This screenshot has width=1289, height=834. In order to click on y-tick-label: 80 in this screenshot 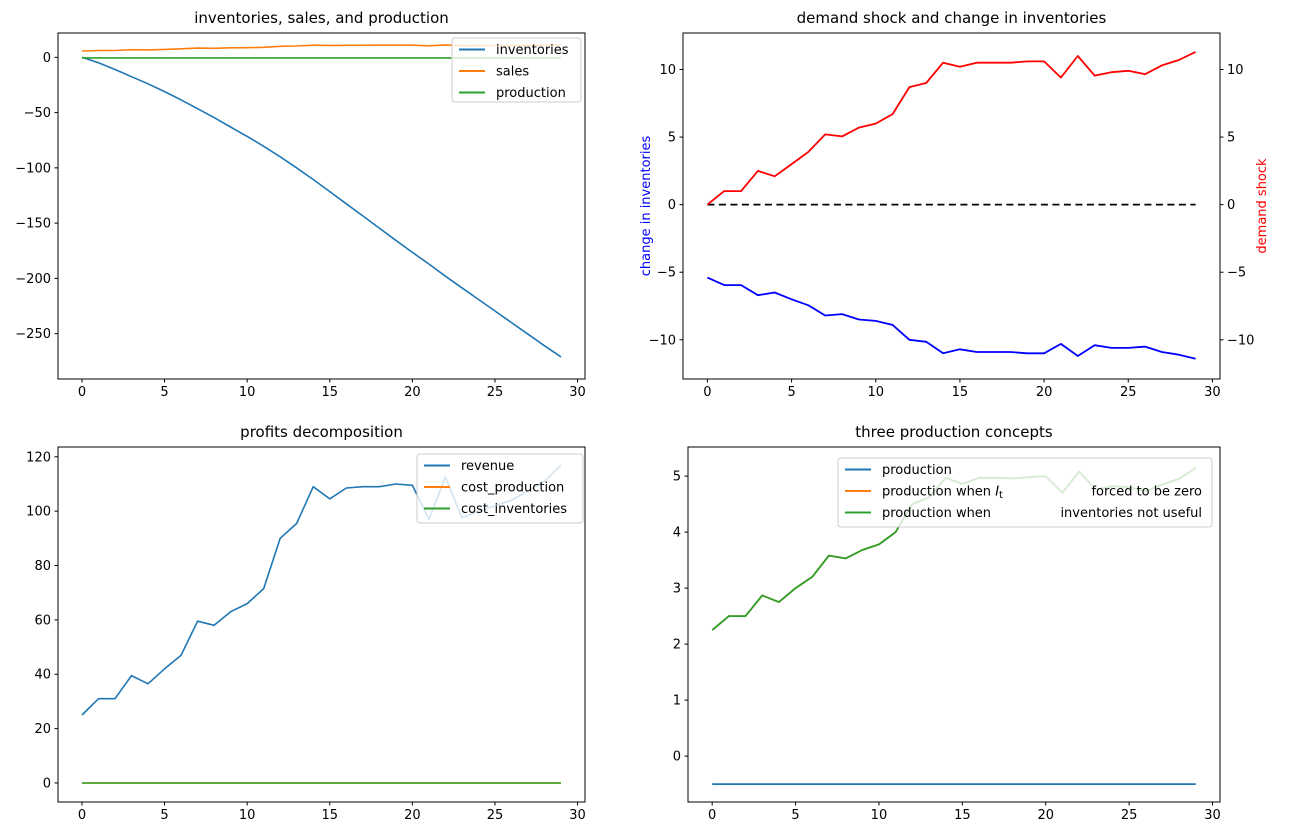, I will do `click(42, 566)`.